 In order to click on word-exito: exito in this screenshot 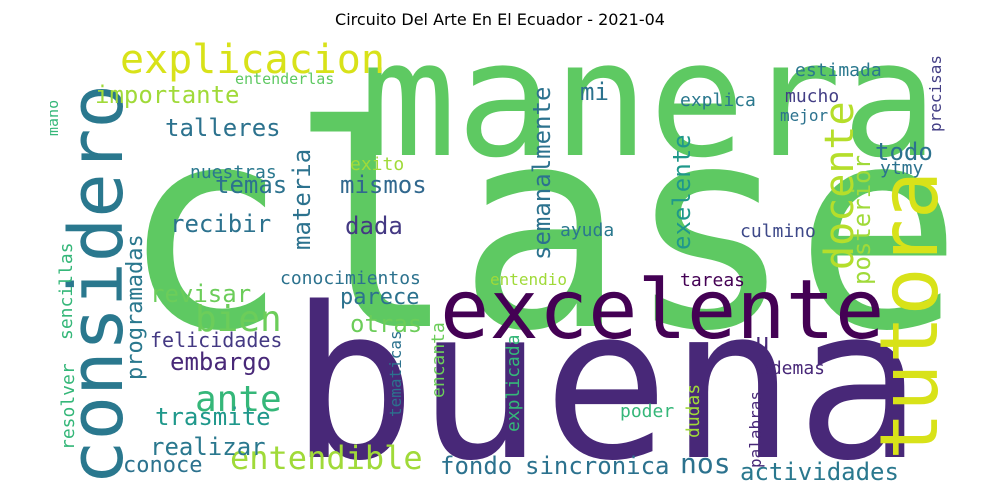, I will do `click(377, 164)`.